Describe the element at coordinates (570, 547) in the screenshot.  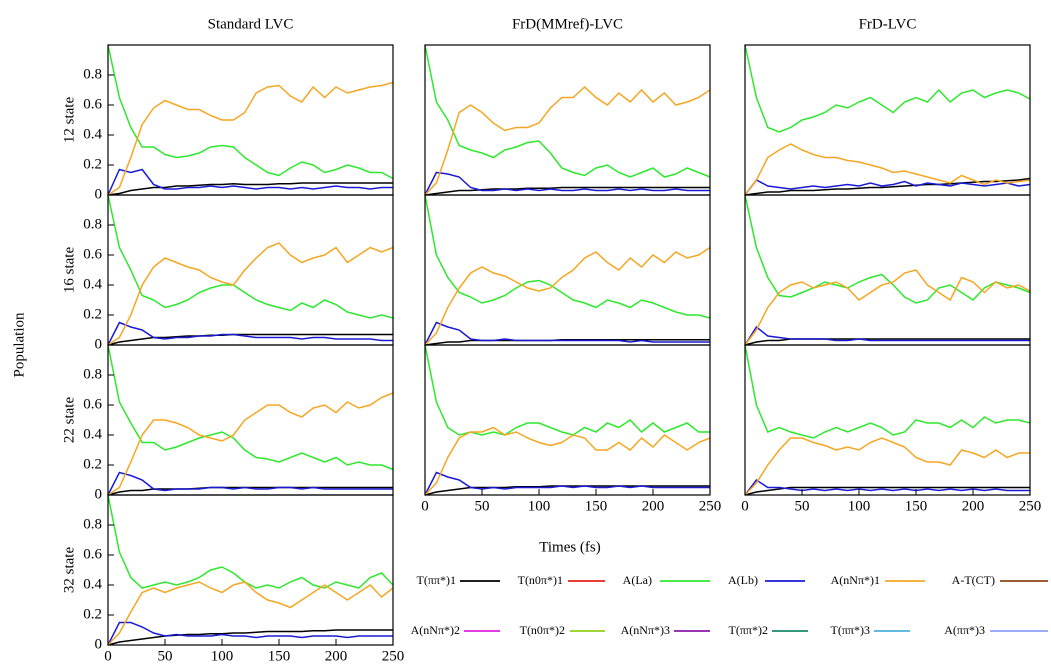
I see `x-axis-label: Times (fs)` at that location.